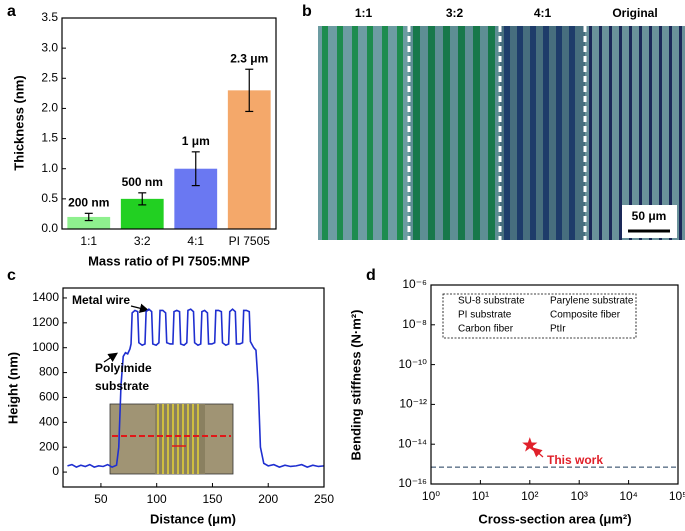 This screenshot has width=685, height=531. I want to click on legend-box, so click(539, 316).